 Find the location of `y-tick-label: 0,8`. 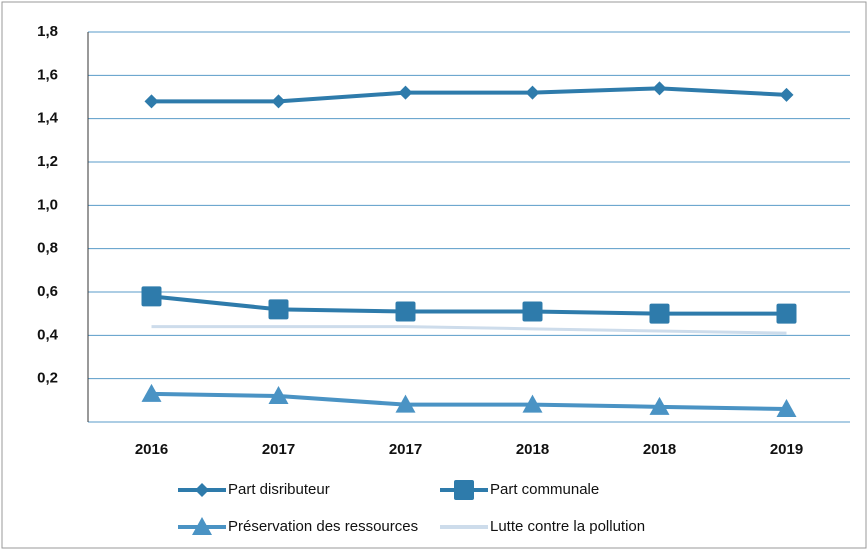

y-tick-label: 0,8 is located at coordinates (47, 248).